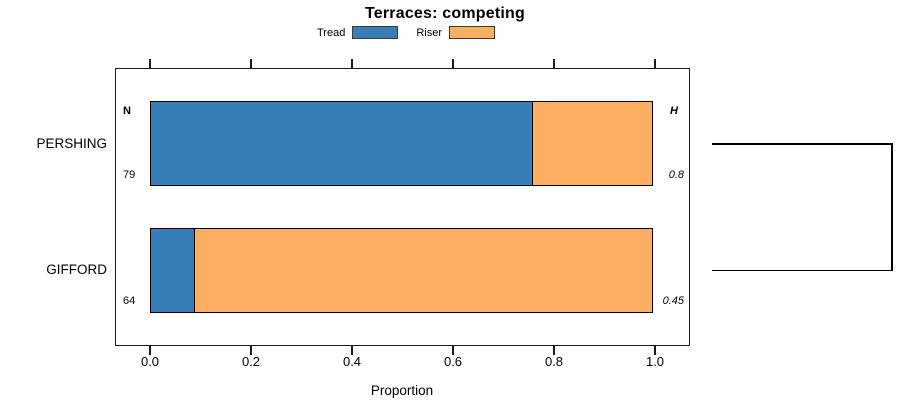 Image resolution: width=900 pixels, height=420 pixels. What do you see at coordinates (676, 175) in the screenshot?
I see `h-value-pershing: 0.8` at bounding box center [676, 175].